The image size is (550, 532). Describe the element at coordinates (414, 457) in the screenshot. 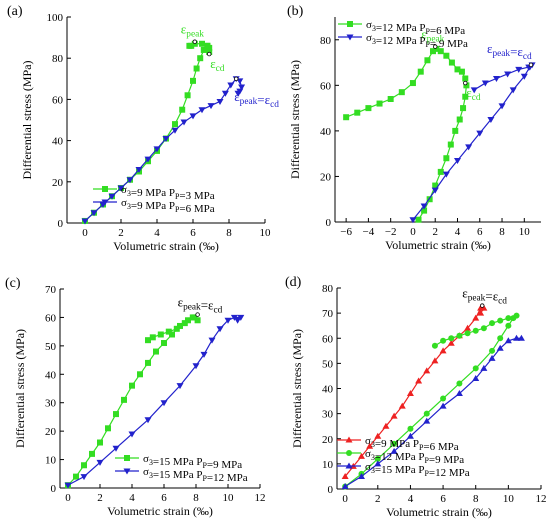

I see `legend-entry: σ3=12 MPa PP=9 MPa` at that location.